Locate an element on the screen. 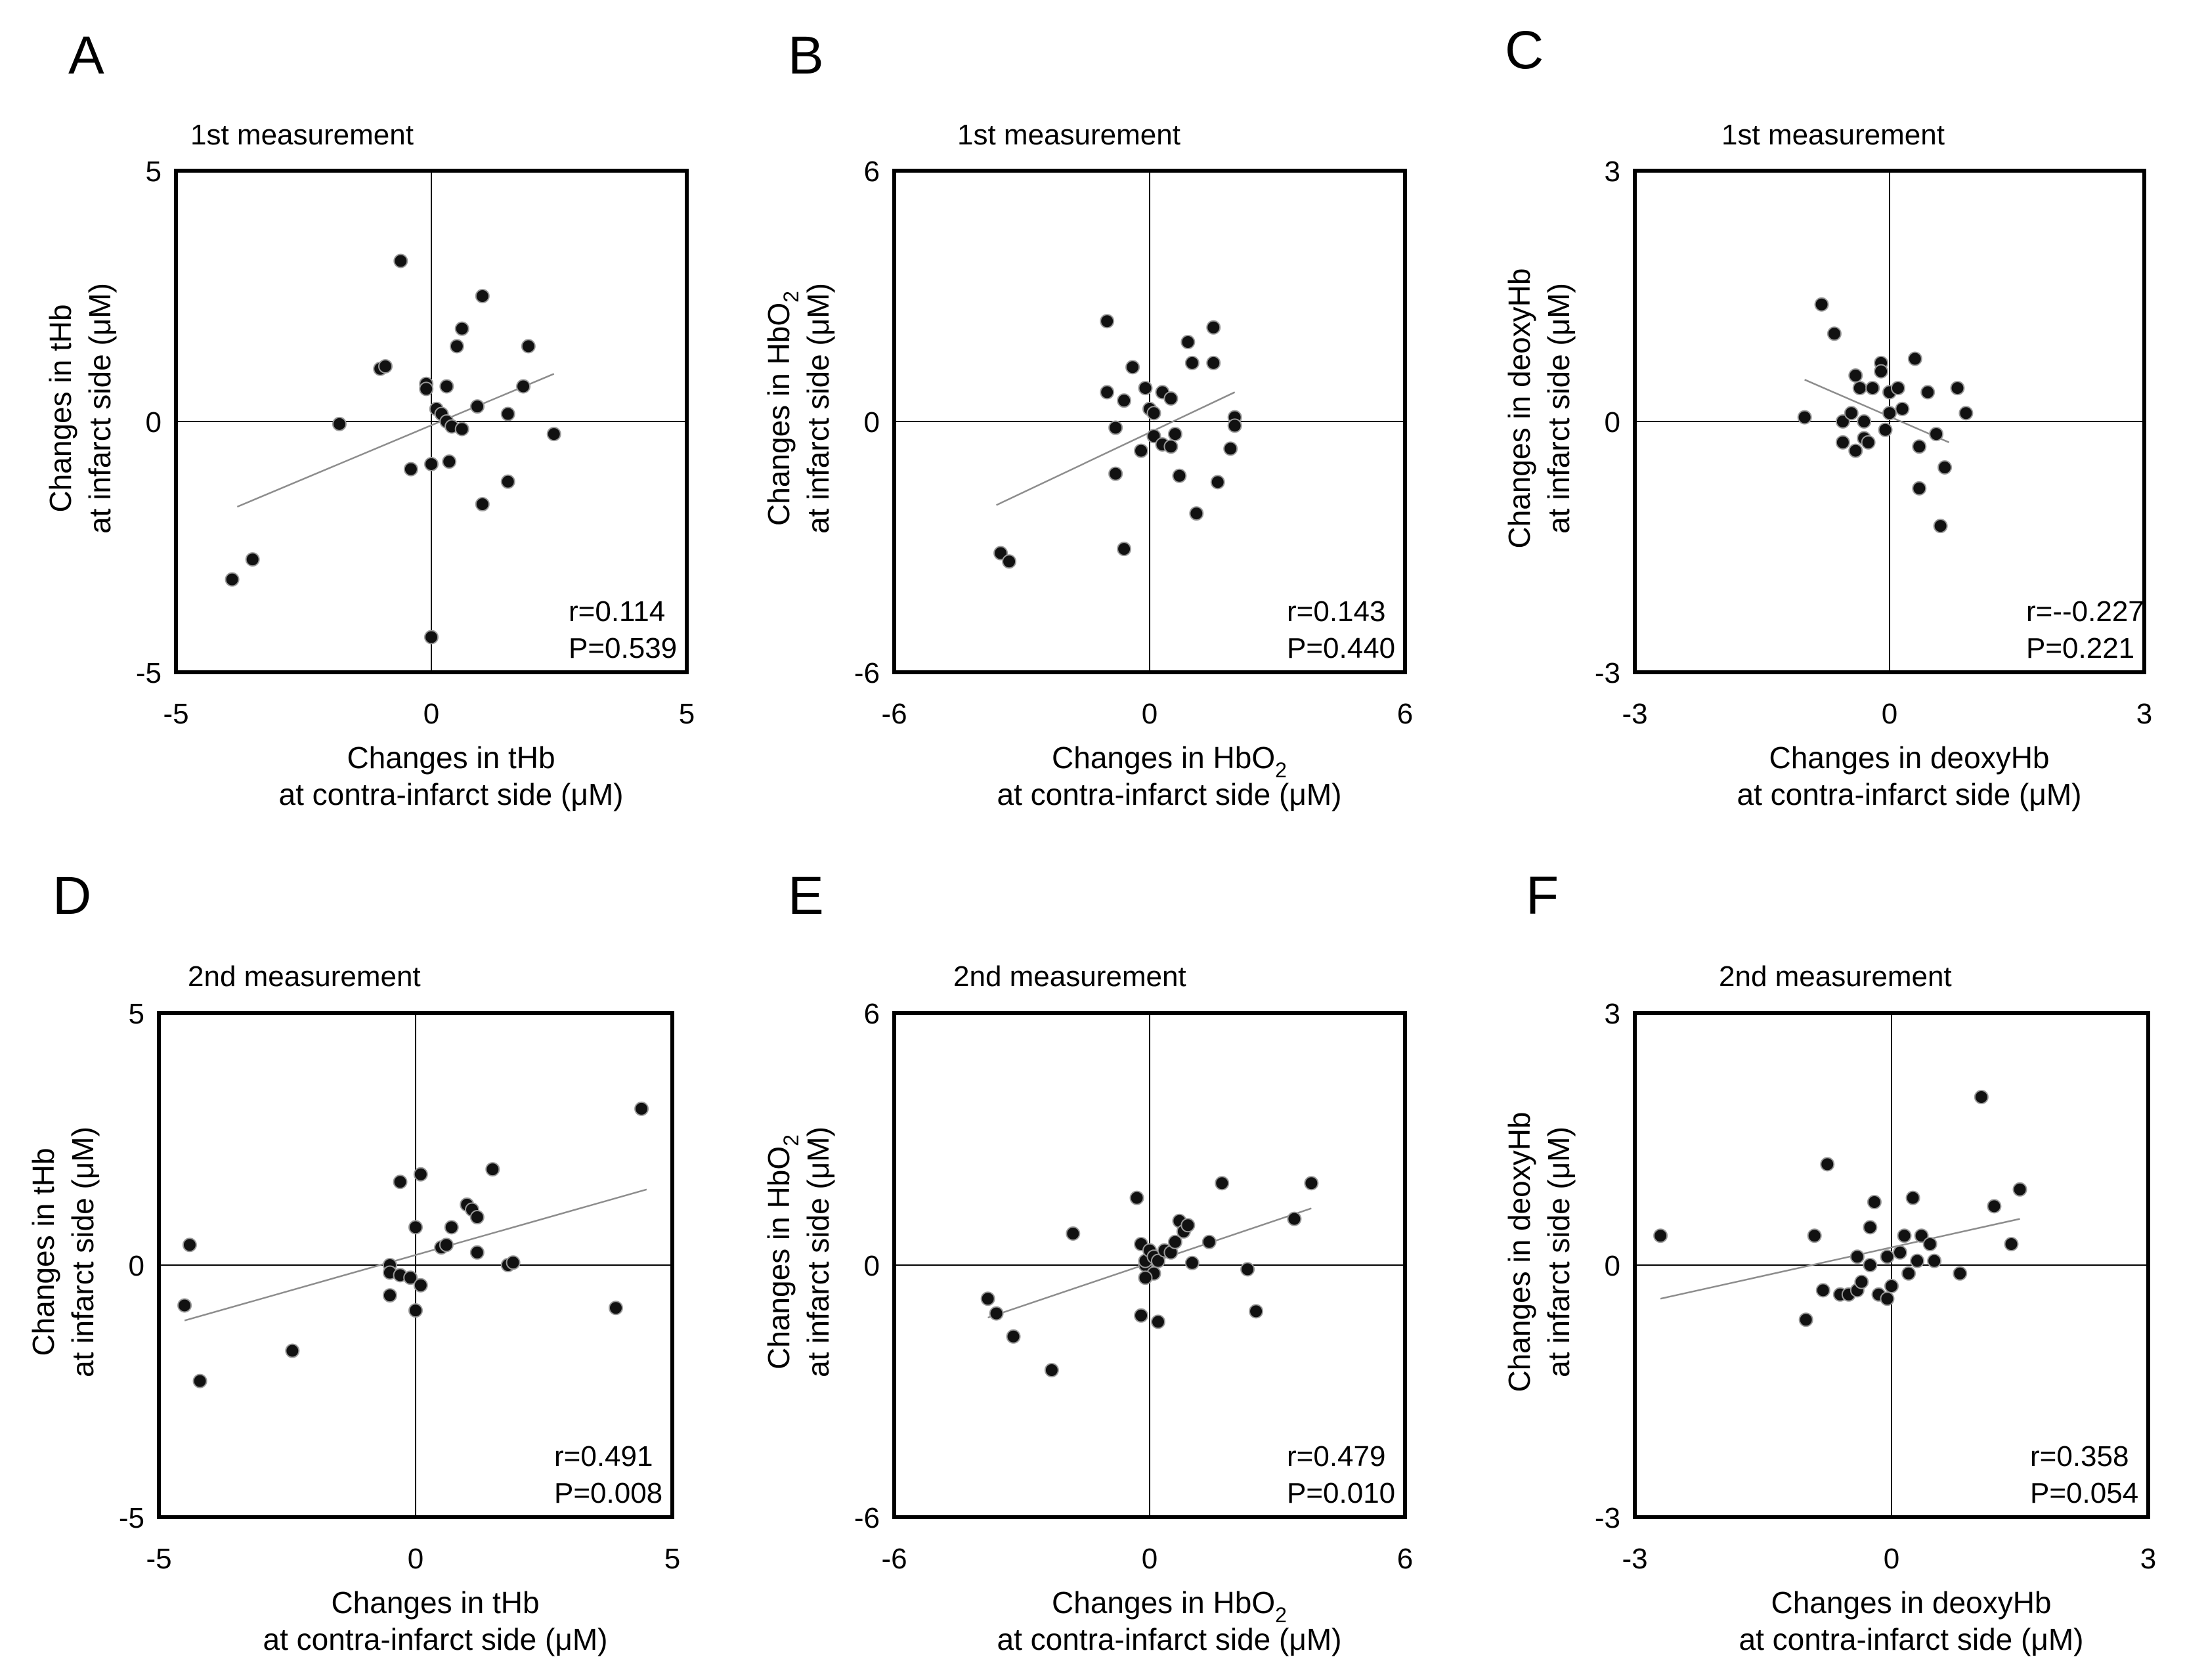 Image resolution: width=2185 pixels, height=1680 pixels. p-value: P=0.010 is located at coordinates (1341, 1493).